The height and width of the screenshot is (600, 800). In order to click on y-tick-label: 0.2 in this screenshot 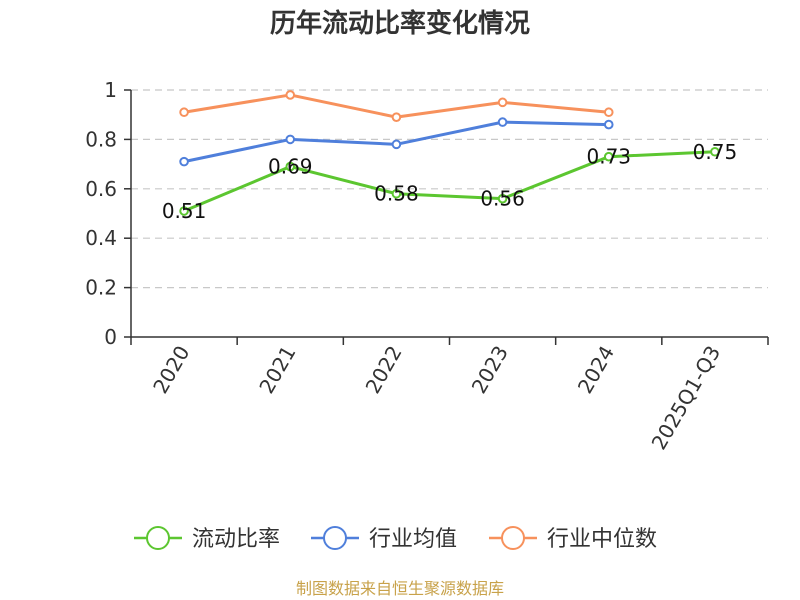, I will do `click(101, 288)`.